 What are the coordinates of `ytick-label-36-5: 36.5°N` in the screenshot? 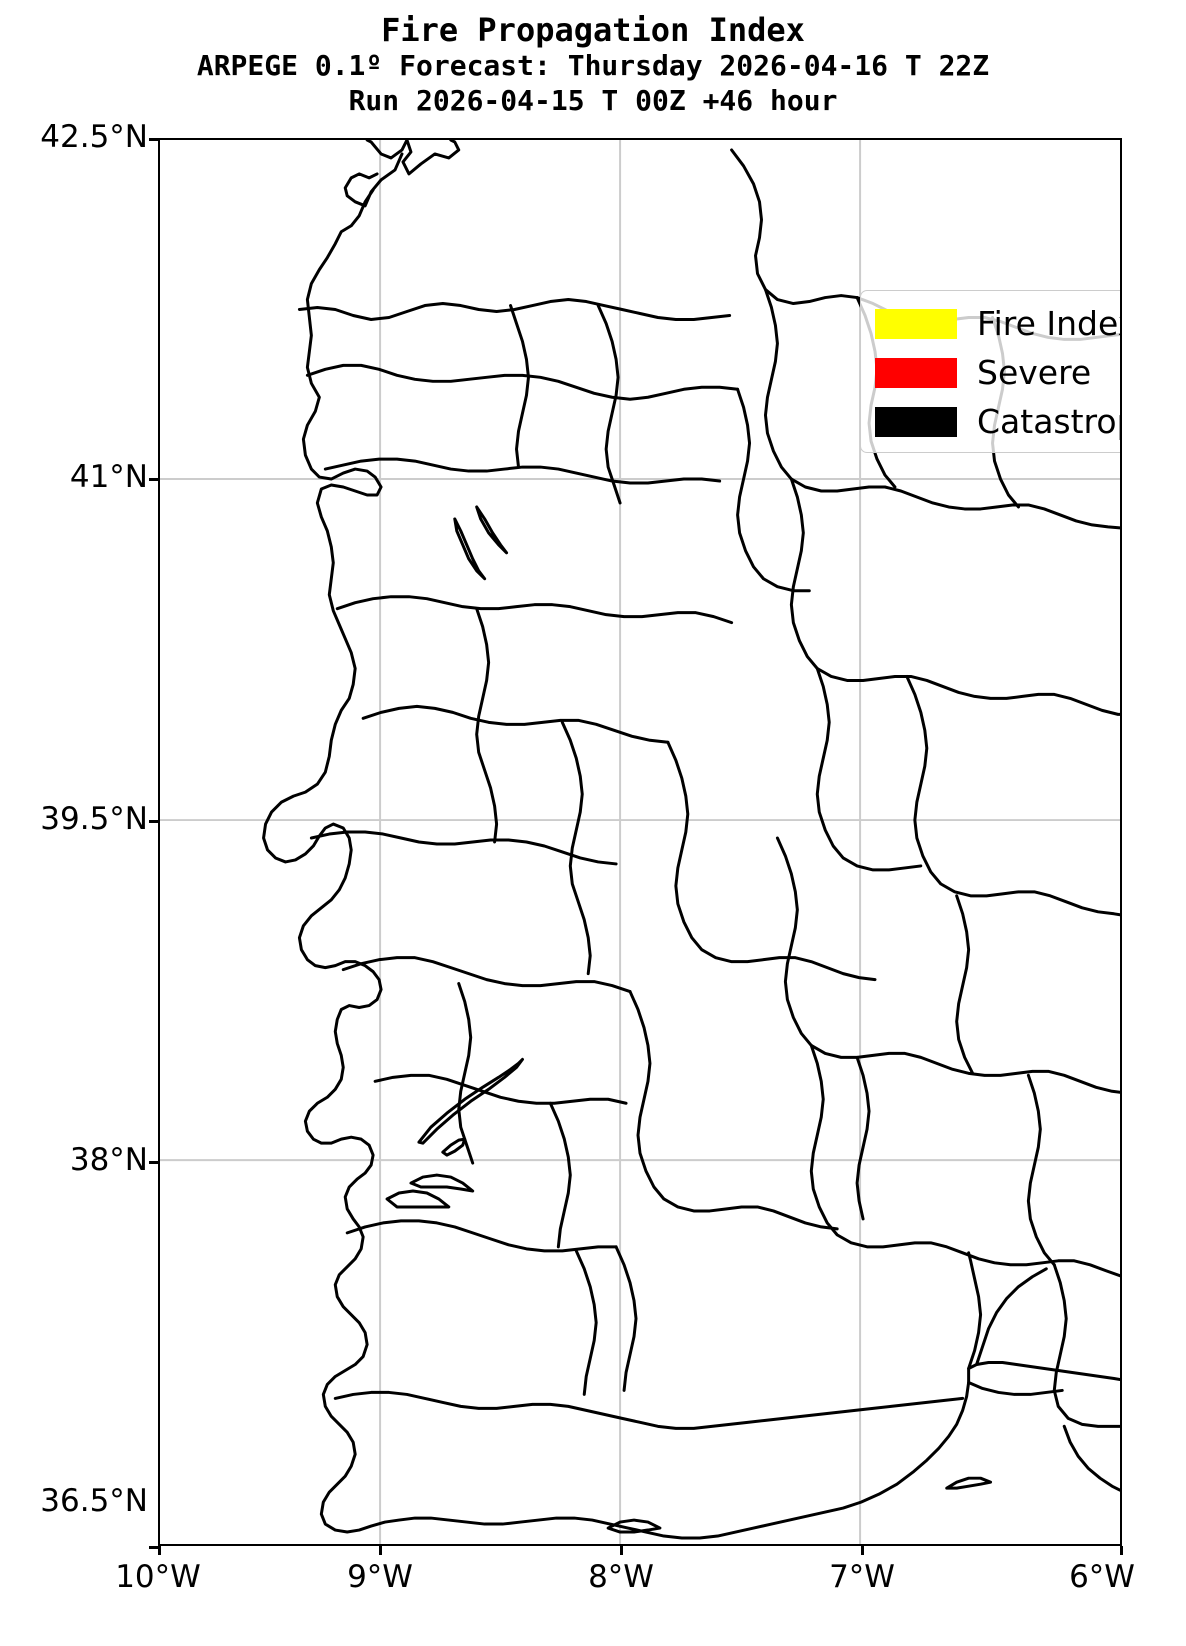 It's located at (94, 1501).